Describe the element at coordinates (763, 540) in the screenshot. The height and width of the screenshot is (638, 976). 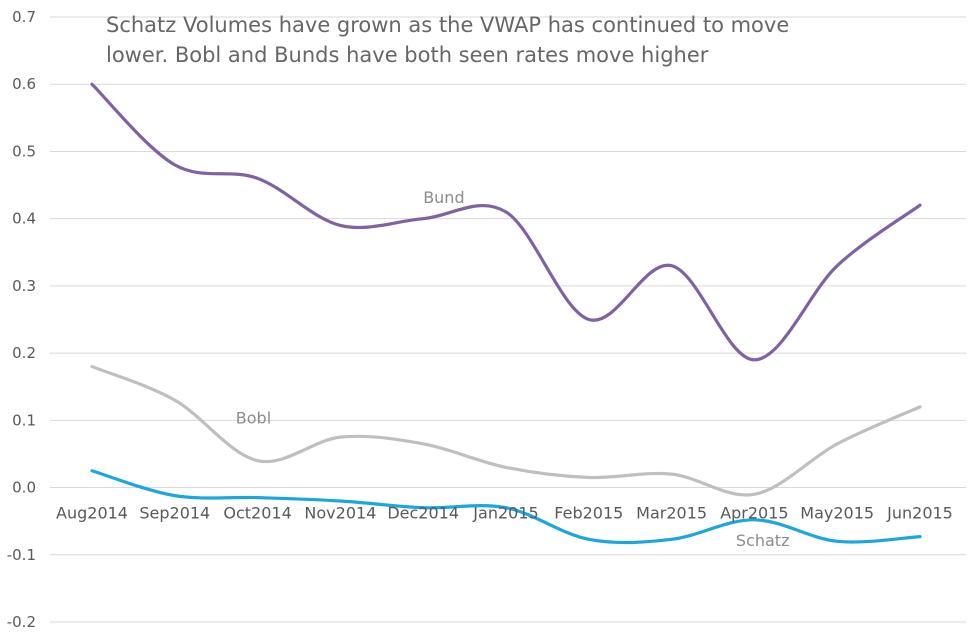
I see `series-label-schatz: Schatz` at that location.